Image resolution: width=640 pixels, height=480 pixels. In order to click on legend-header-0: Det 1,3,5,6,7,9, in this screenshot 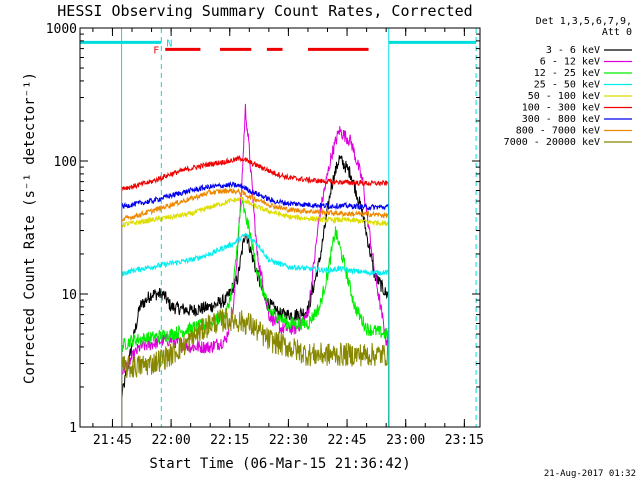, I will do `click(584, 21)`.